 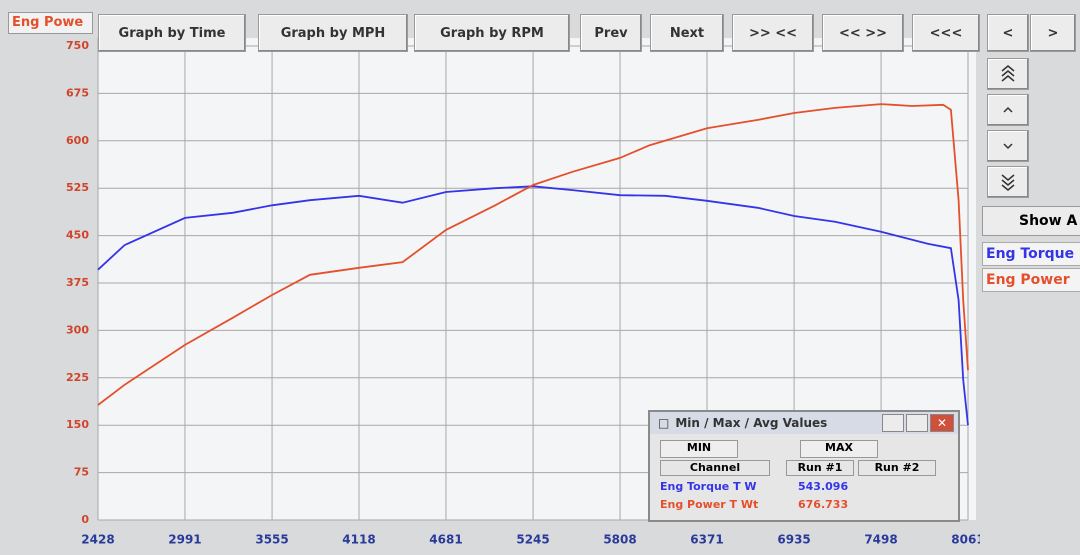 What do you see at coordinates (1031, 254) in the screenshot?
I see `legend-item: Eng Torque` at bounding box center [1031, 254].